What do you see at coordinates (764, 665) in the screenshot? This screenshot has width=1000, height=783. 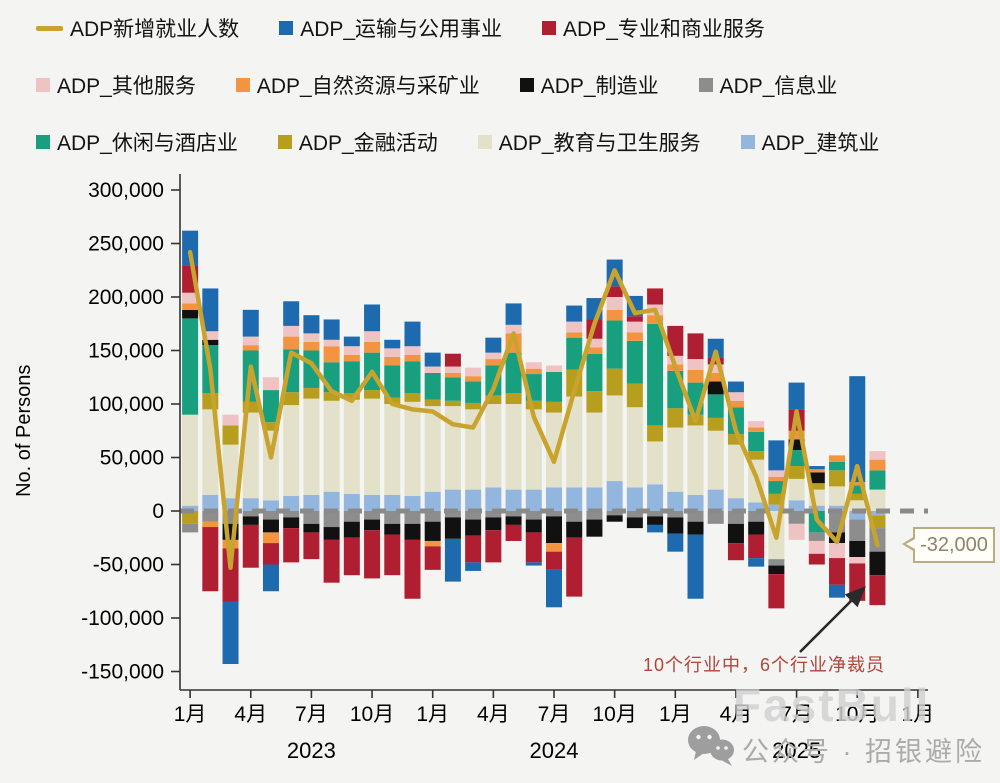 I see `layoff-note: 10个行业中，6个行业净裁员` at bounding box center [764, 665].